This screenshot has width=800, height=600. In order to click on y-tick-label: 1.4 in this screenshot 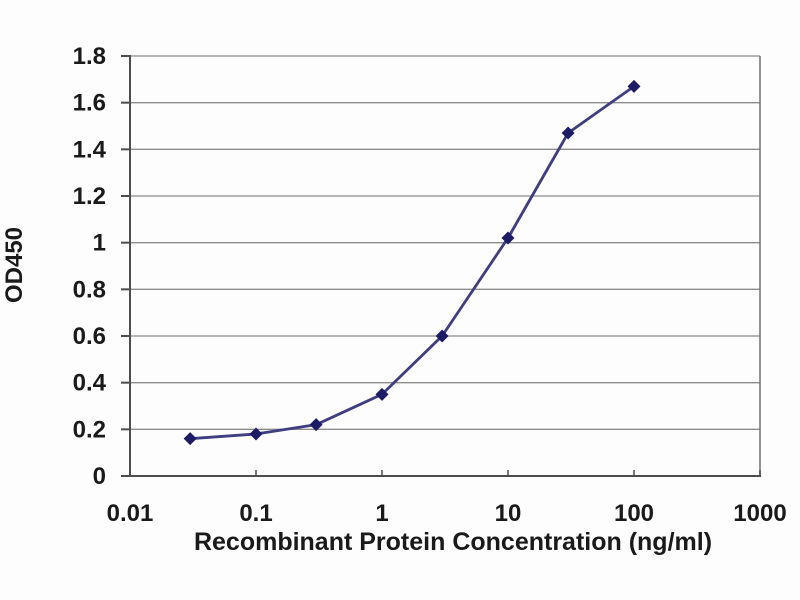, I will do `click(90, 149)`.